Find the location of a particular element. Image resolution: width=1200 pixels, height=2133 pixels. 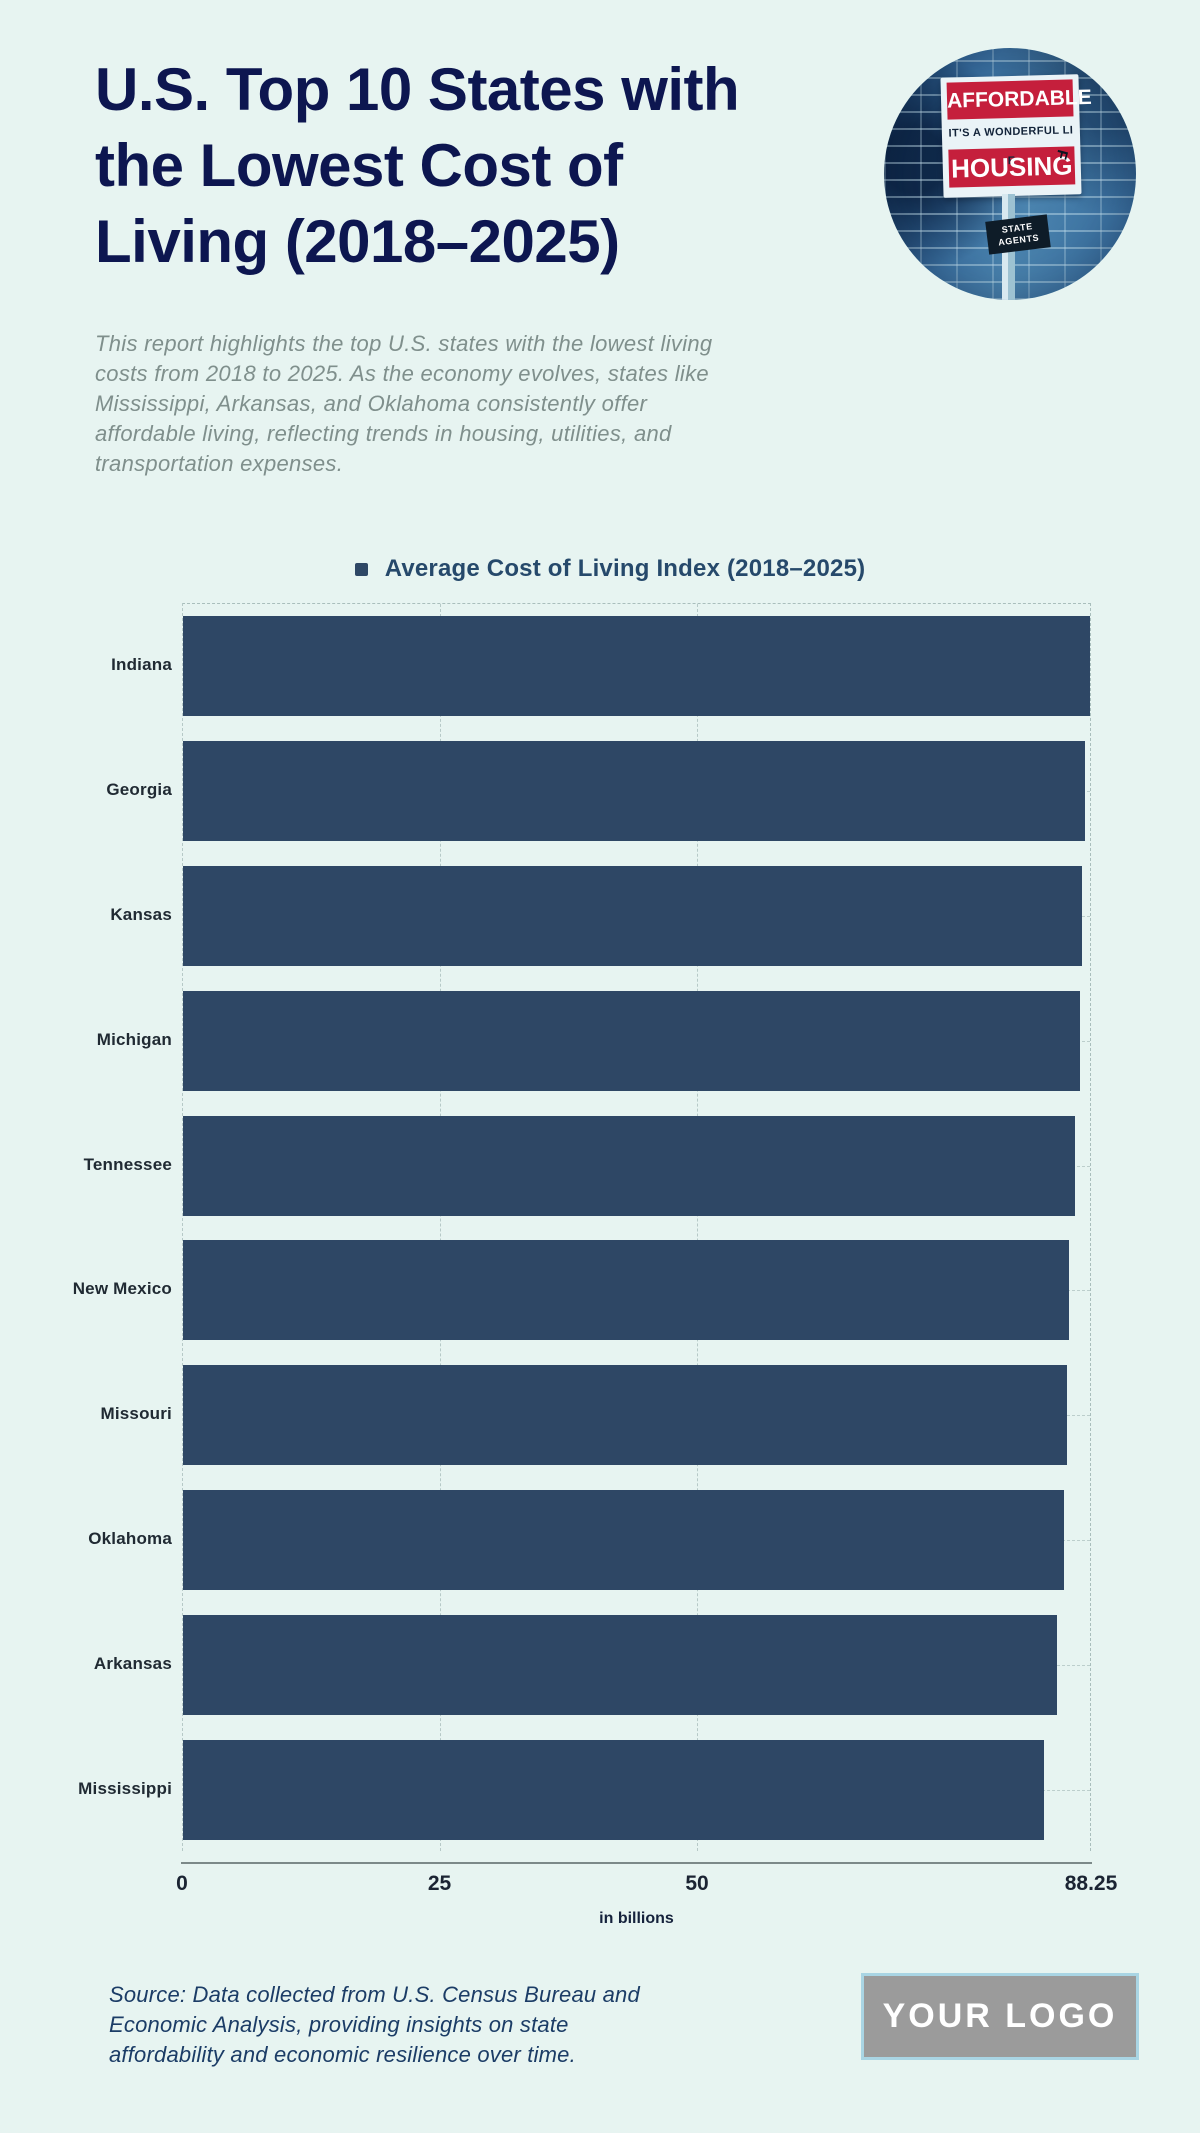

bar-kansas is located at coordinates (633, 916).